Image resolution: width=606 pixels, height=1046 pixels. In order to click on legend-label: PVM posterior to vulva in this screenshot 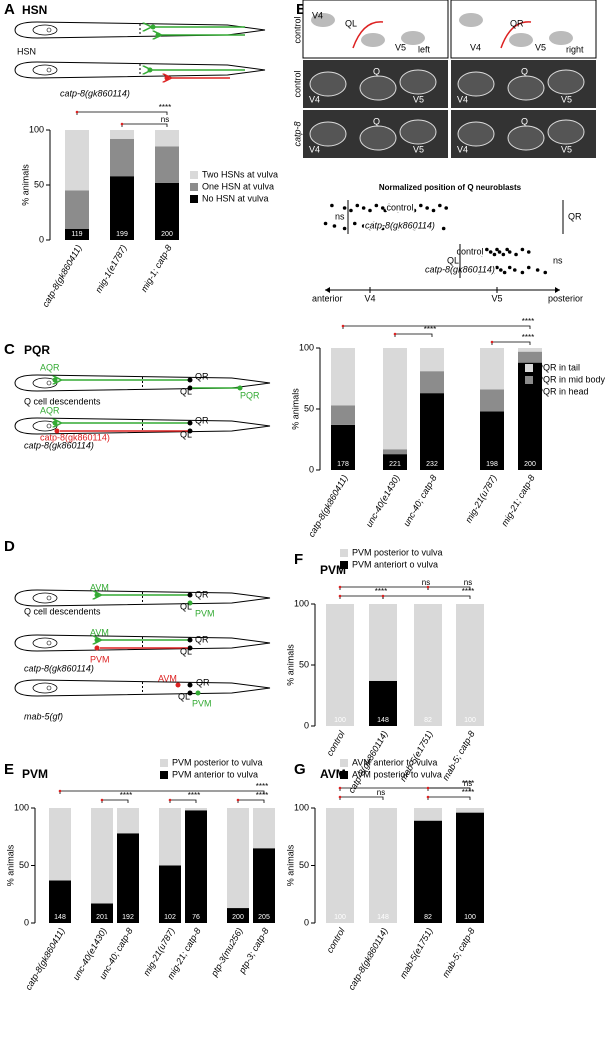, I will do `click(397, 552)`.